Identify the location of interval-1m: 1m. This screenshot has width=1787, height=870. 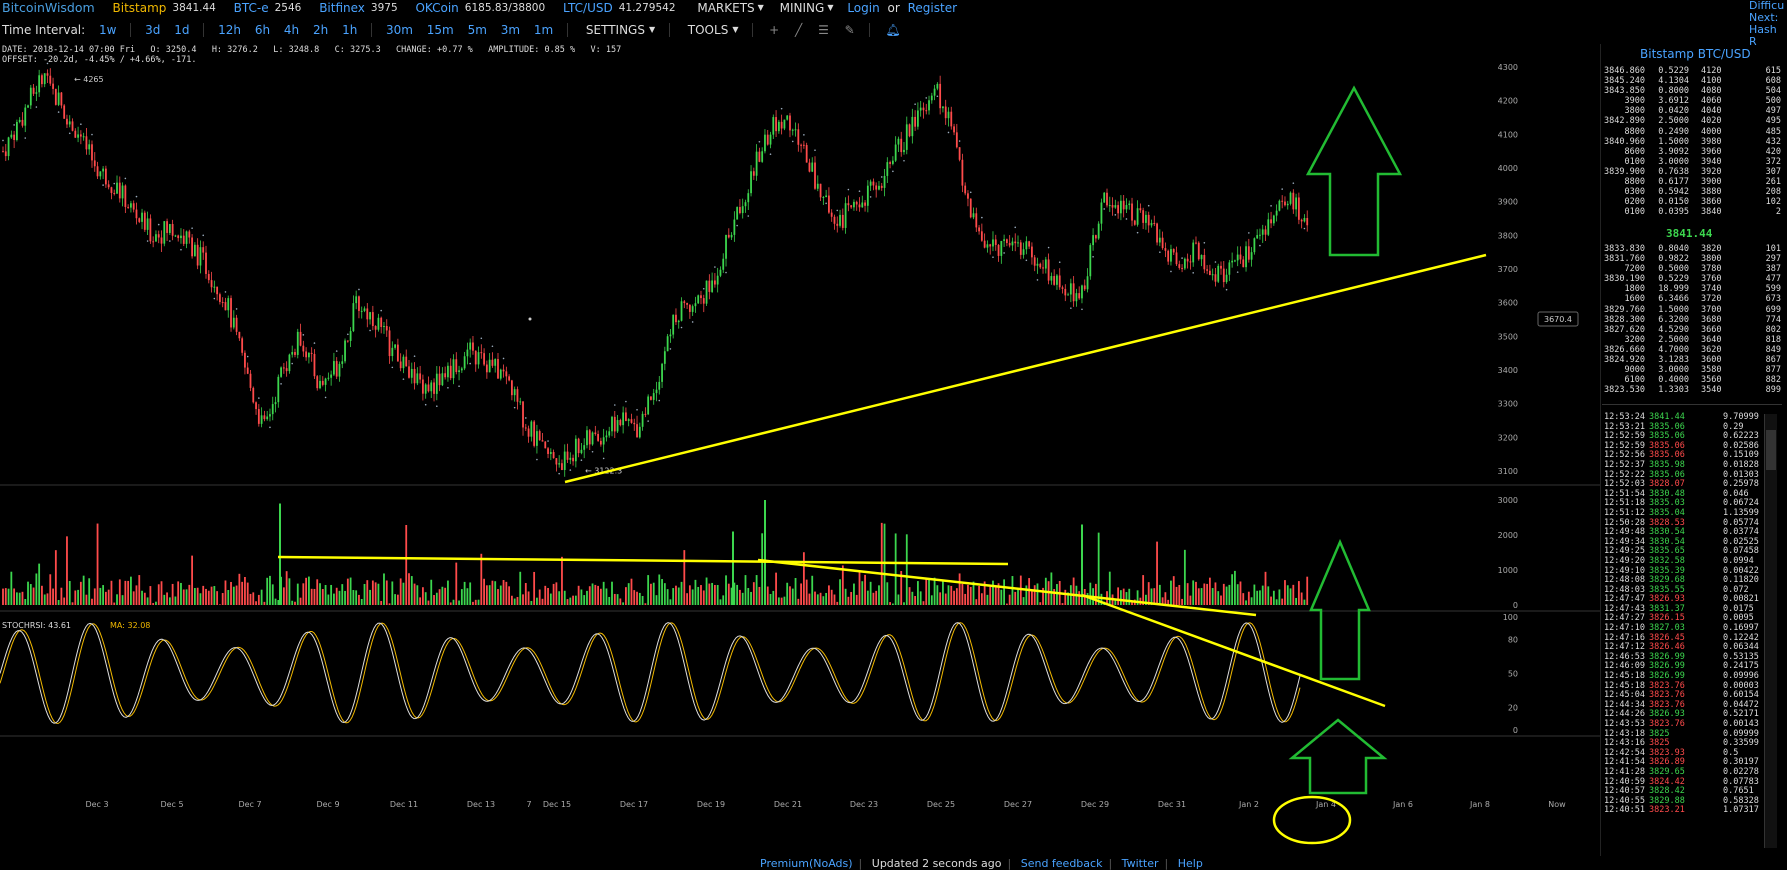
(543, 29).